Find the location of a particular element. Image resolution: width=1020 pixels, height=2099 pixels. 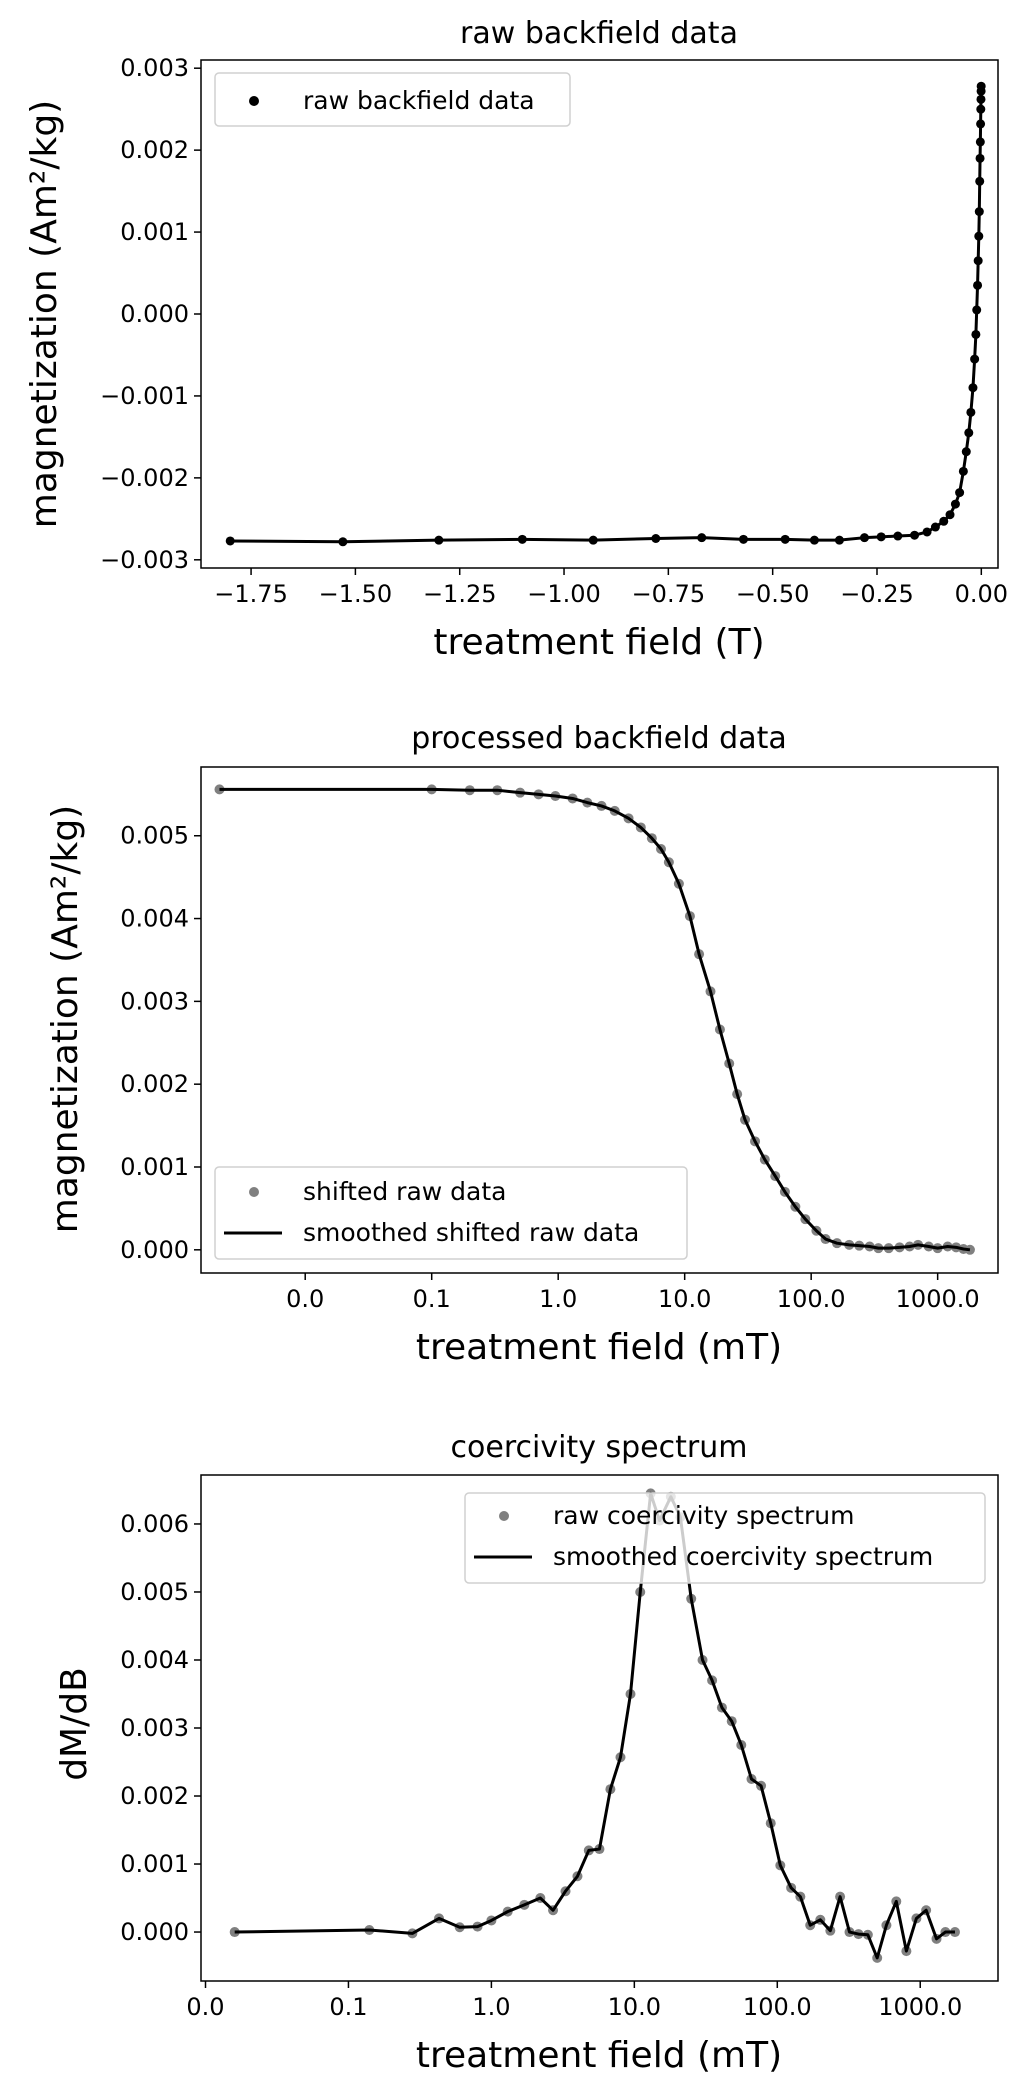

legend-label-smoothed: smoothed shifted raw data is located at coordinates (471, 1232).